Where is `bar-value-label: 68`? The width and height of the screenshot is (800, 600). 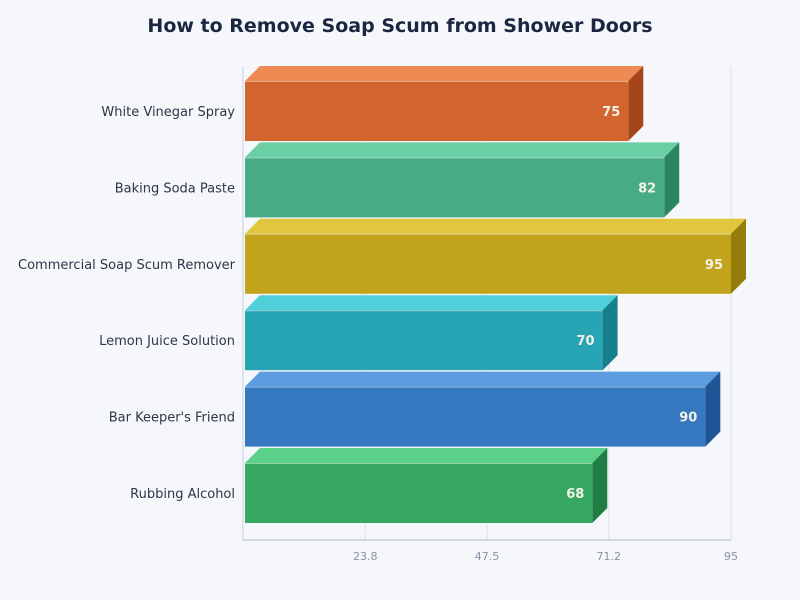
bar-value-label: 68 is located at coordinates (575, 494).